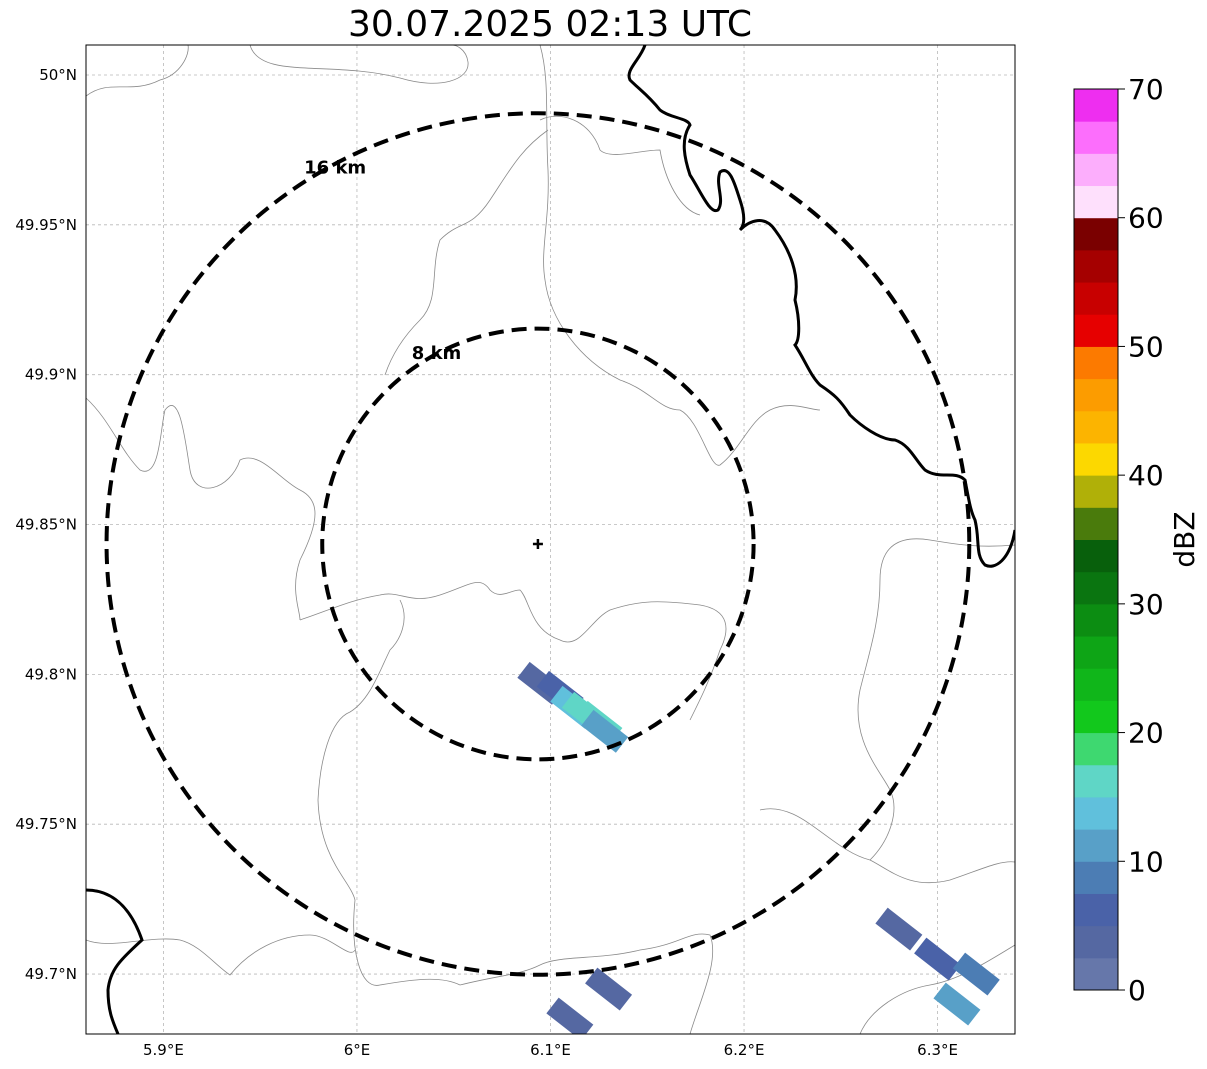 The height and width of the screenshot is (1069, 1207). Describe the element at coordinates (1137, 540) in the screenshot. I see `colorbar: 0 10 20 30 40 50 60 70 dBZ` at that location.